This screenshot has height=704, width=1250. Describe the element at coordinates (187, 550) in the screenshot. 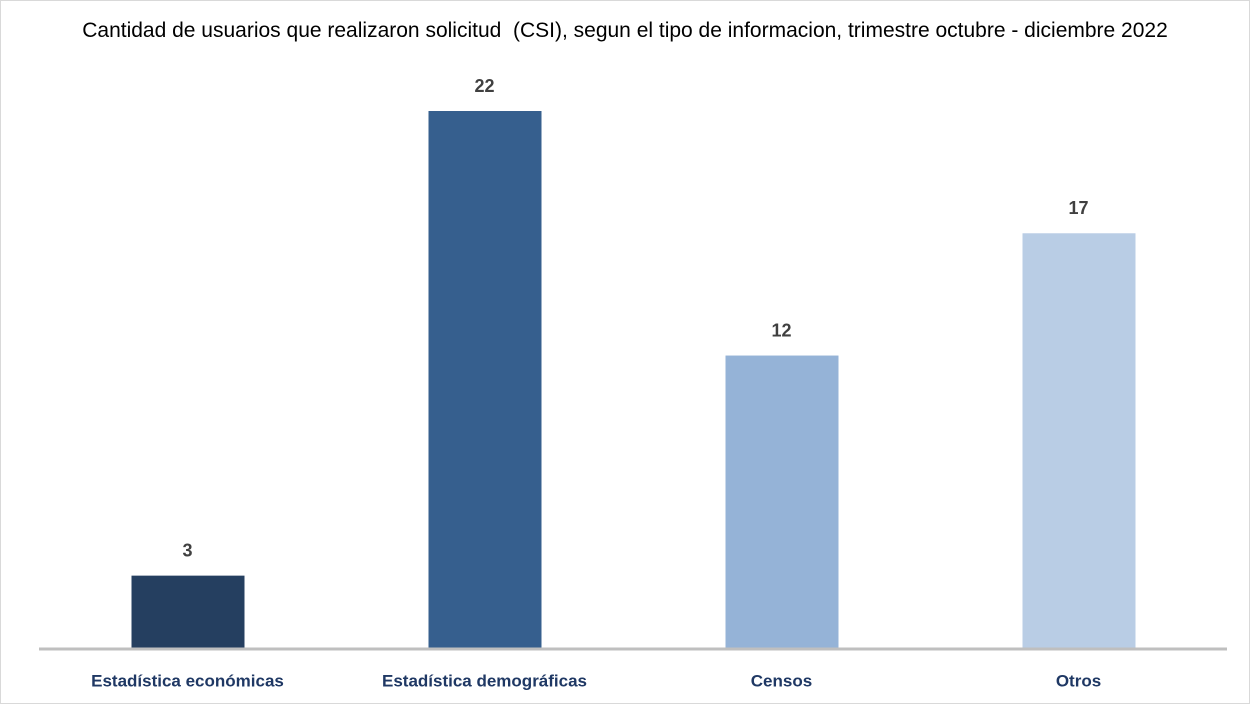

I see `data-label: 3` at that location.